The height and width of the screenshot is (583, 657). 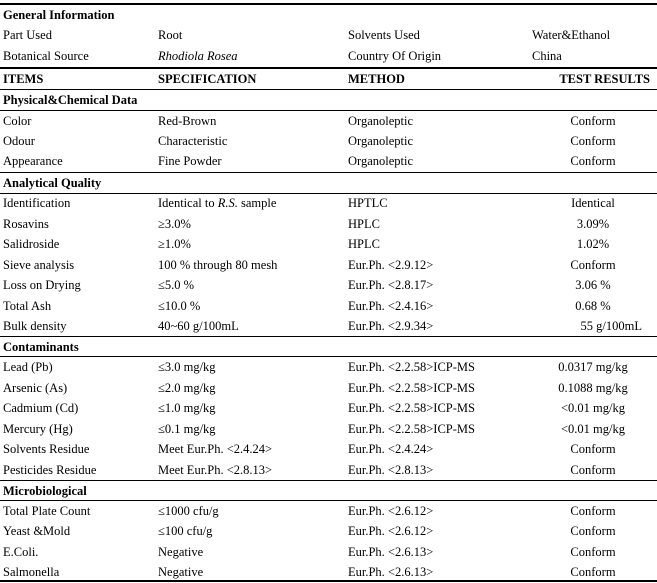 What do you see at coordinates (198, 56) in the screenshot?
I see `botanical-source-value: Rhodiola Rosea` at bounding box center [198, 56].